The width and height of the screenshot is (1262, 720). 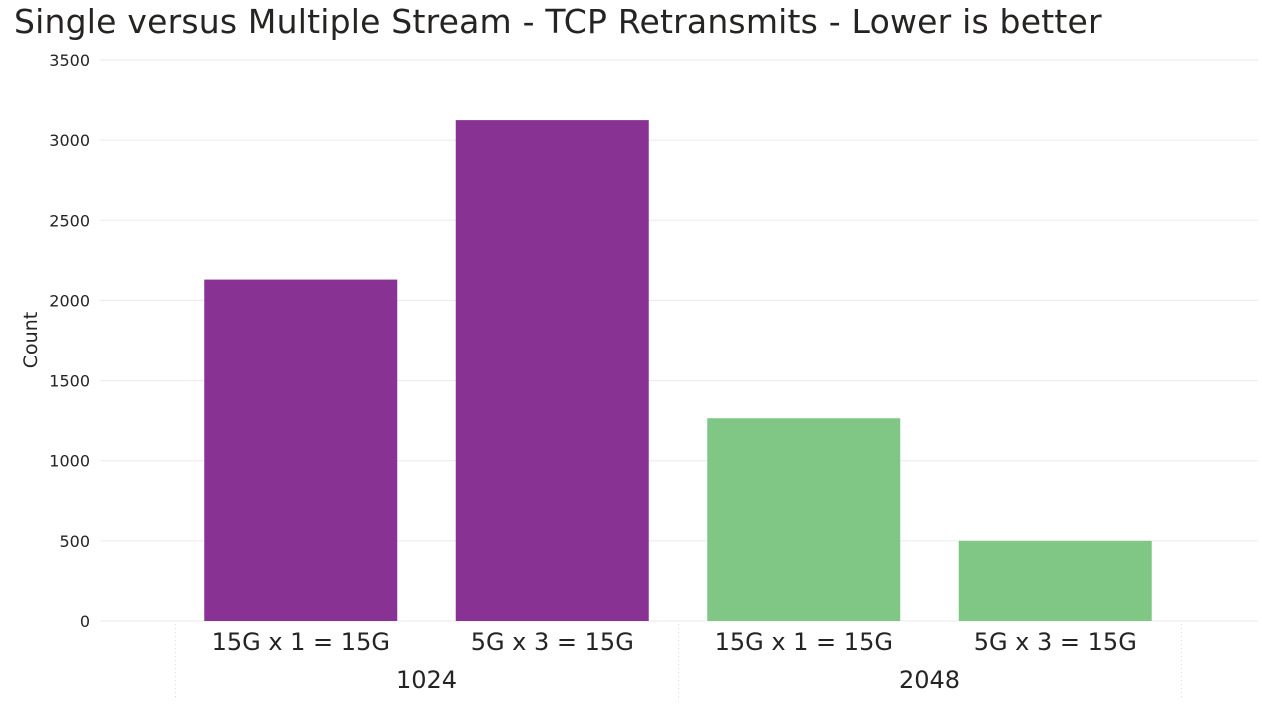 I want to click on y-tick-label: 3500, so click(x=69, y=60).